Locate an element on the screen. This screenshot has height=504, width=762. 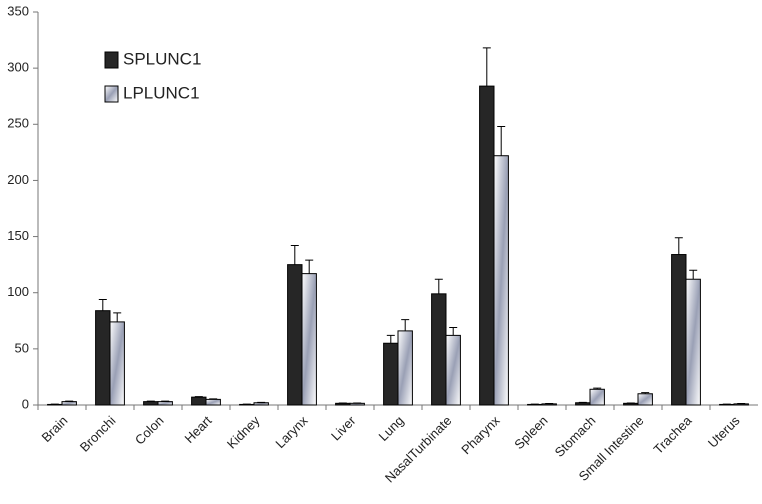
x-tick-label: Trachea is located at coordinates (673, 434).